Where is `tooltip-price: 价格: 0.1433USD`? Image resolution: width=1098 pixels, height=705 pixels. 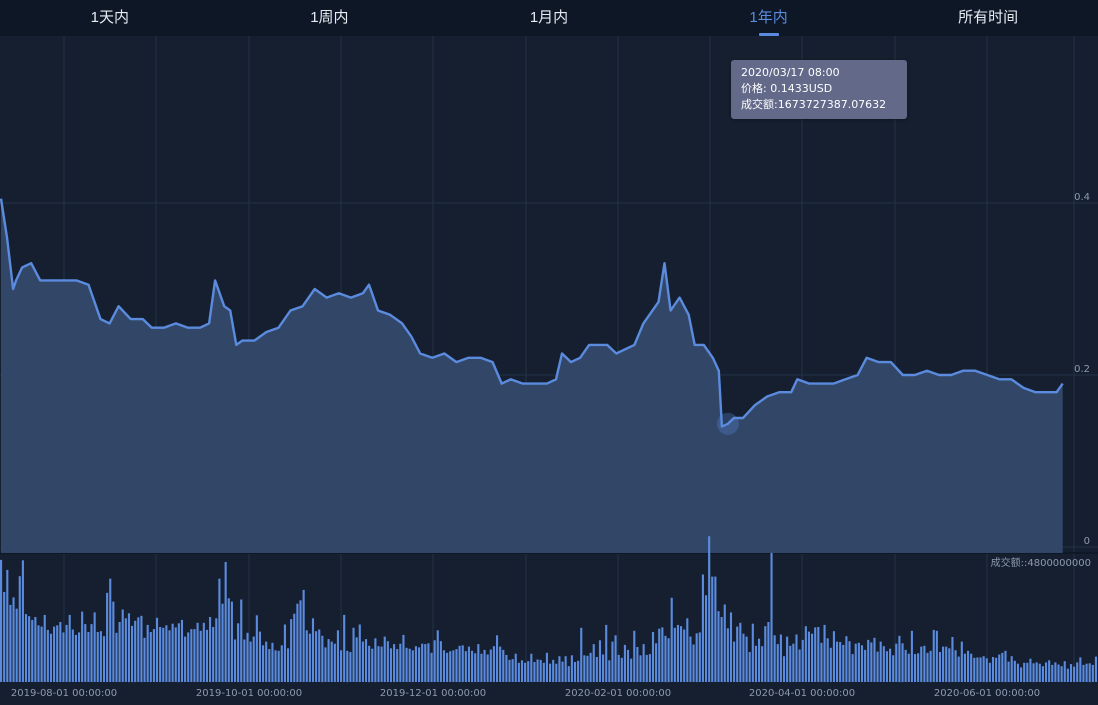
tooltip-price: 价格: 0.1433USD is located at coordinates (787, 88).